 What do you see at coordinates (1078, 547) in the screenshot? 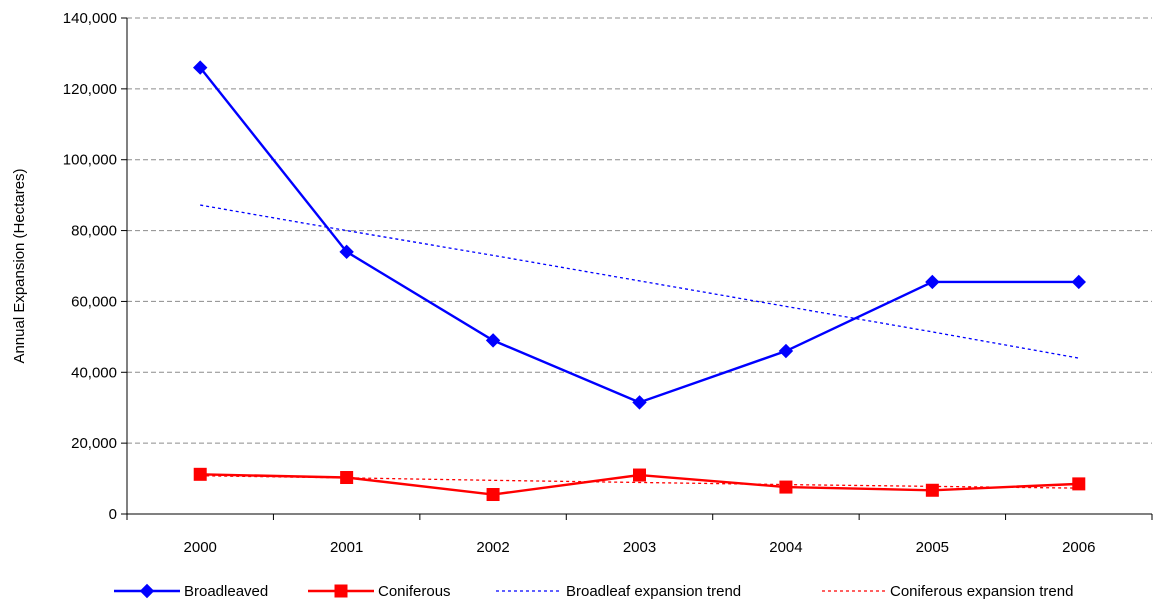
I see `x-tick-label: 2006` at bounding box center [1078, 547].